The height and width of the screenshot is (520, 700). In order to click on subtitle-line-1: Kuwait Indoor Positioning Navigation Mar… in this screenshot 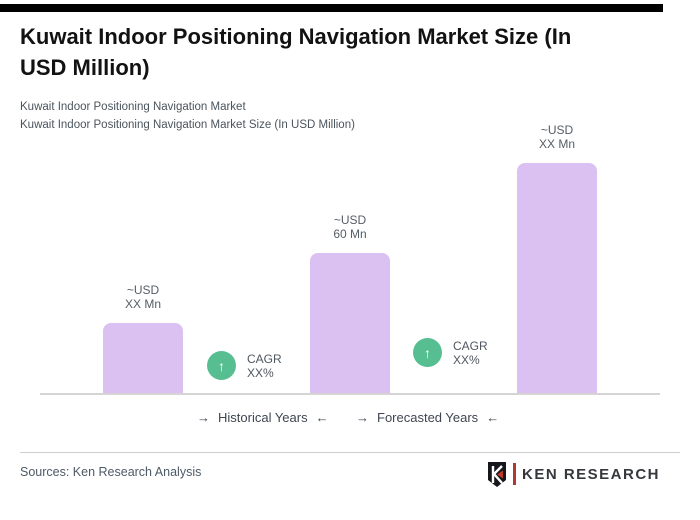, I will do `click(133, 107)`.